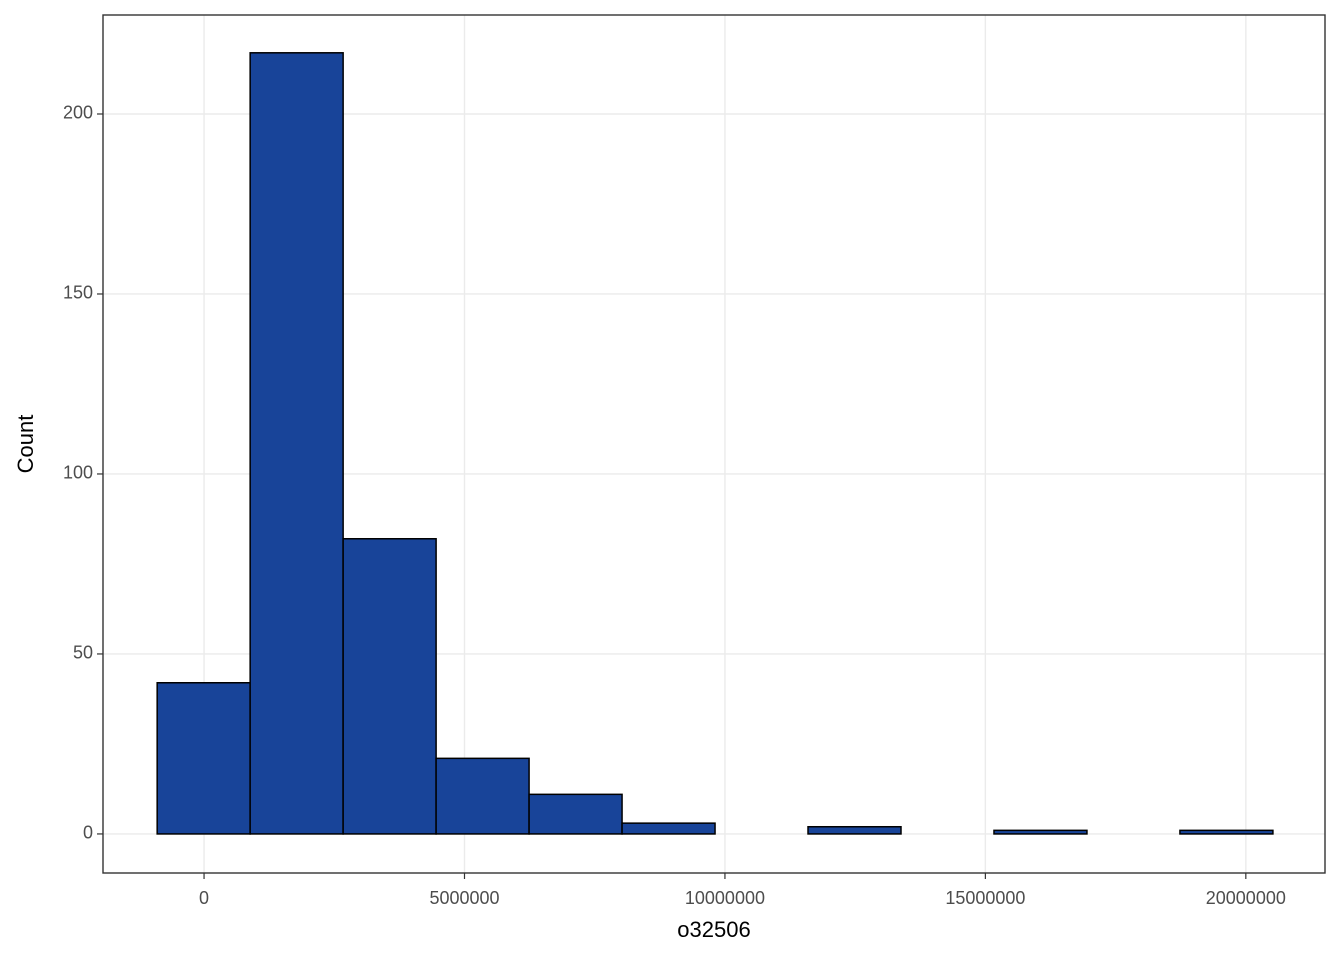 This screenshot has width=1344, height=965. What do you see at coordinates (1246, 898) in the screenshot?
I see `x-tick-label: 20000000` at bounding box center [1246, 898].